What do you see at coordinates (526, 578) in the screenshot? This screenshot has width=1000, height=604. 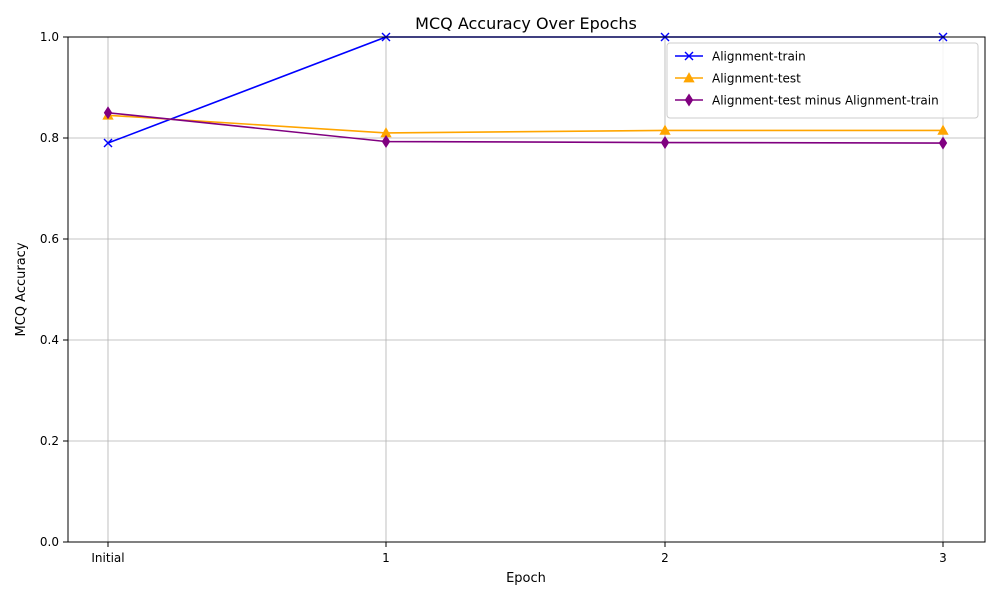 I see `x-axis-label: Epoch` at bounding box center [526, 578].